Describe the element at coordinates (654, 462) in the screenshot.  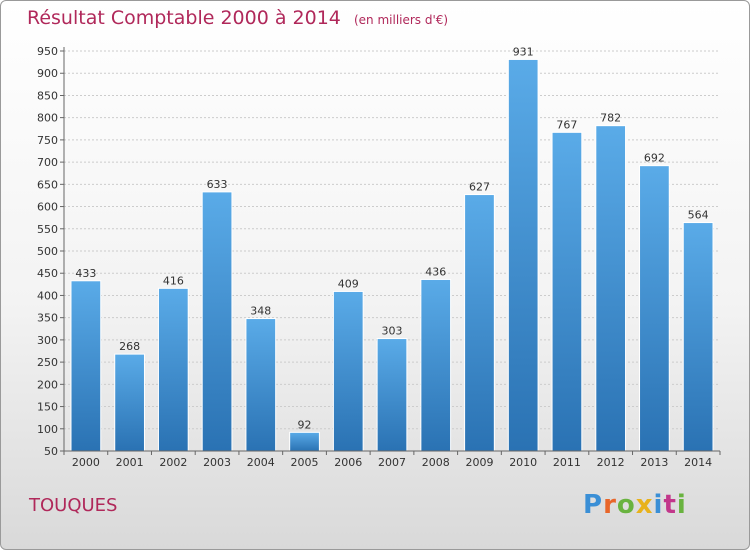
I see `x-tick-label: 2013` at that location.